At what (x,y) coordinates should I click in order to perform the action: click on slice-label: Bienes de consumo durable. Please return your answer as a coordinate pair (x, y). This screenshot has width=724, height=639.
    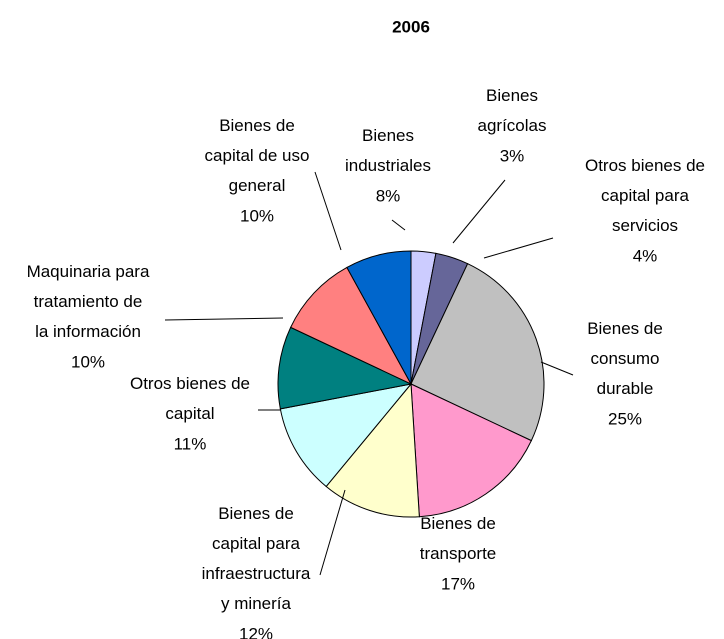
    Looking at the image, I should click on (625, 358).